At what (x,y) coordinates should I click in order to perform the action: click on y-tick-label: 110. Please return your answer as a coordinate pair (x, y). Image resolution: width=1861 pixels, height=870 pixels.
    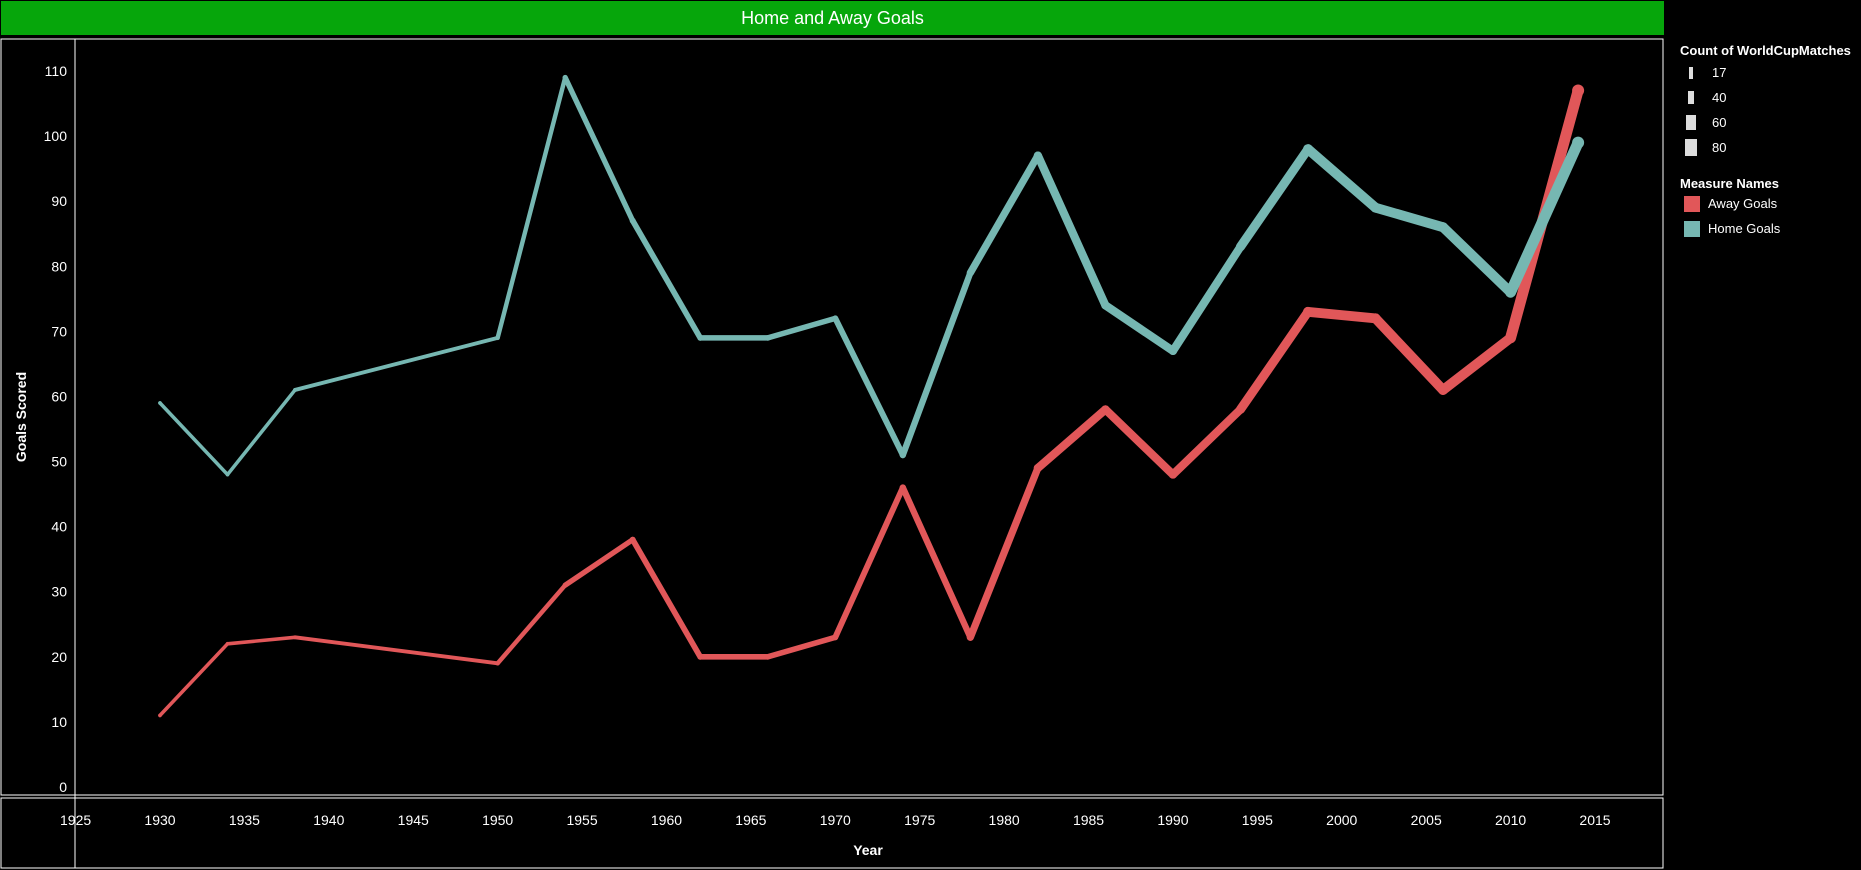
    Looking at the image, I should click on (56, 71).